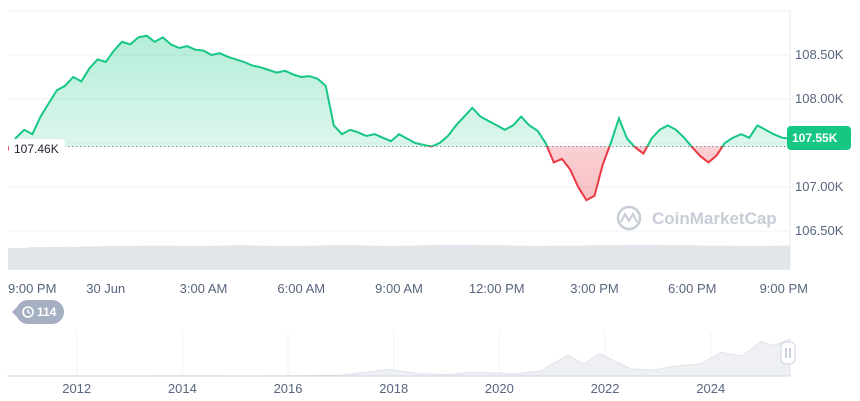  I want to click on open-price-text: 107.46K, so click(36, 149).